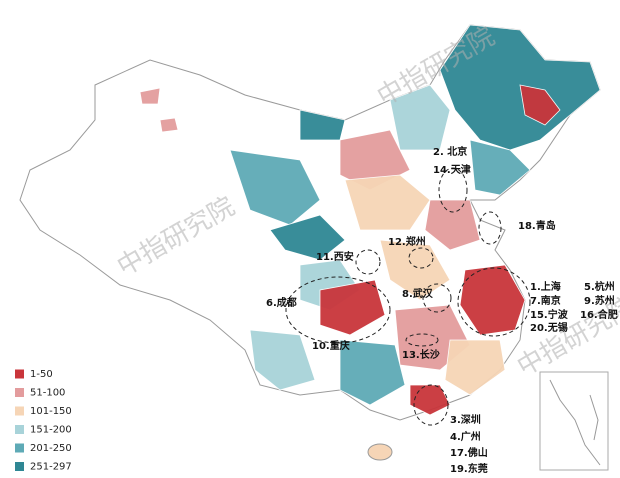  I want to click on city-label: 8.武汉, so click(418, 293).